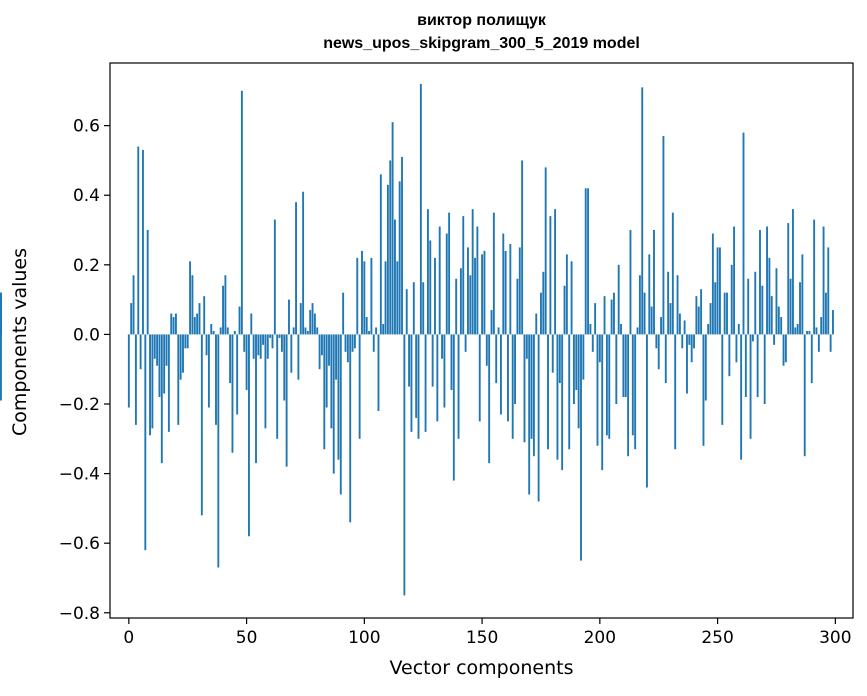 This screenshot has width=867, height=696. Describe the element at coordinates (86, 335) in the screenshot. I see `y-tick-label: 0.0` at that location.